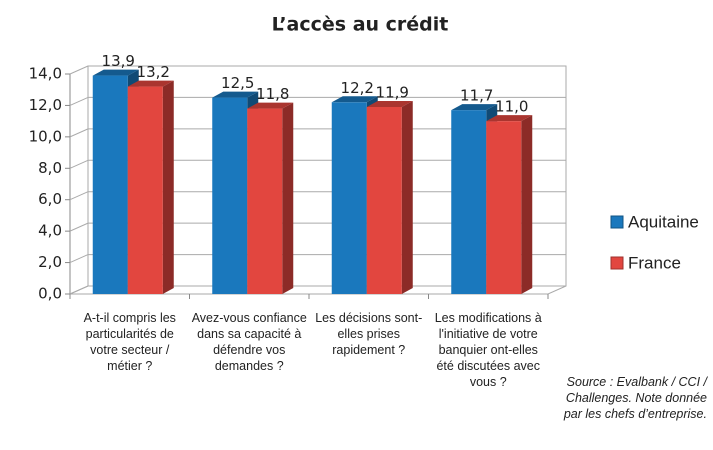 This screenshot has width=713, height=450. What do you see at coordinates (50, 168) in the screenshot?
I see `y-tick-label: 8,0` at bounding box center [50, 168].